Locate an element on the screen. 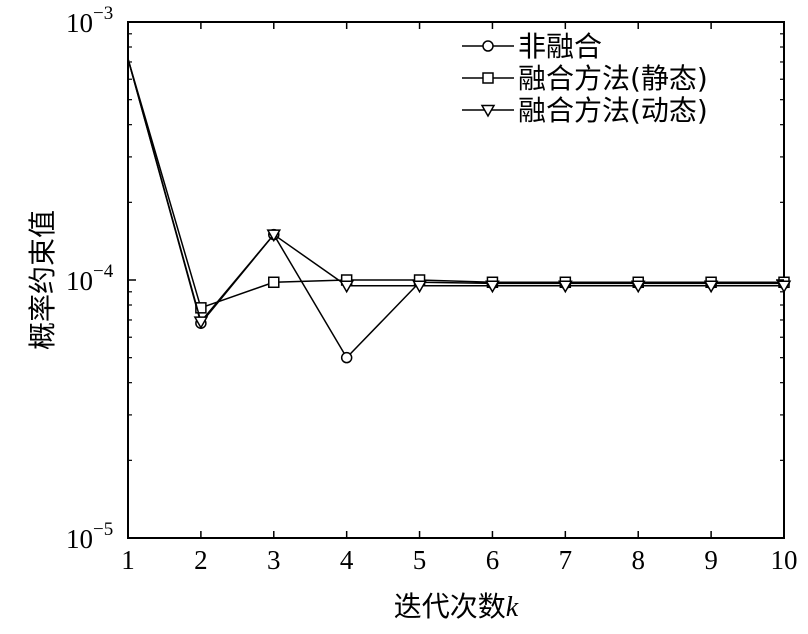  x-tick-label: 6 is located at coordinates (493, 560).